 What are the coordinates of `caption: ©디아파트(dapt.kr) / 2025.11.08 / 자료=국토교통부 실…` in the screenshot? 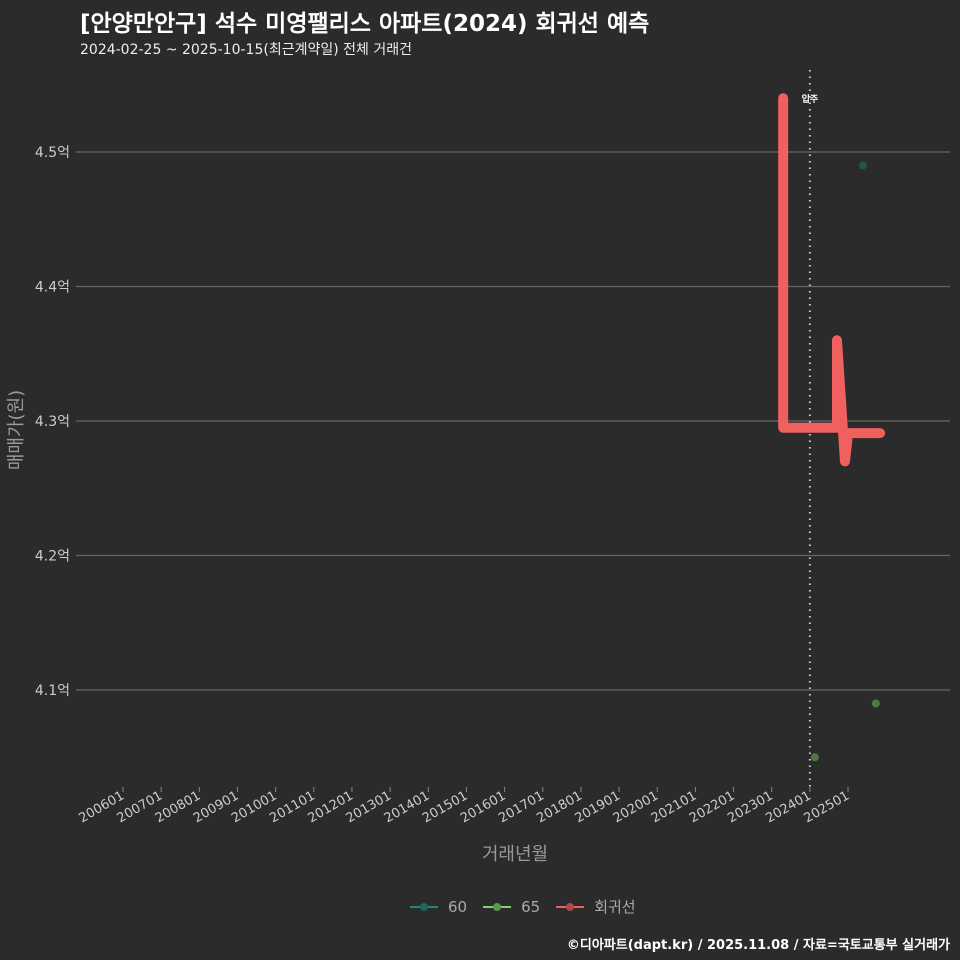 It's located at (758, 945).